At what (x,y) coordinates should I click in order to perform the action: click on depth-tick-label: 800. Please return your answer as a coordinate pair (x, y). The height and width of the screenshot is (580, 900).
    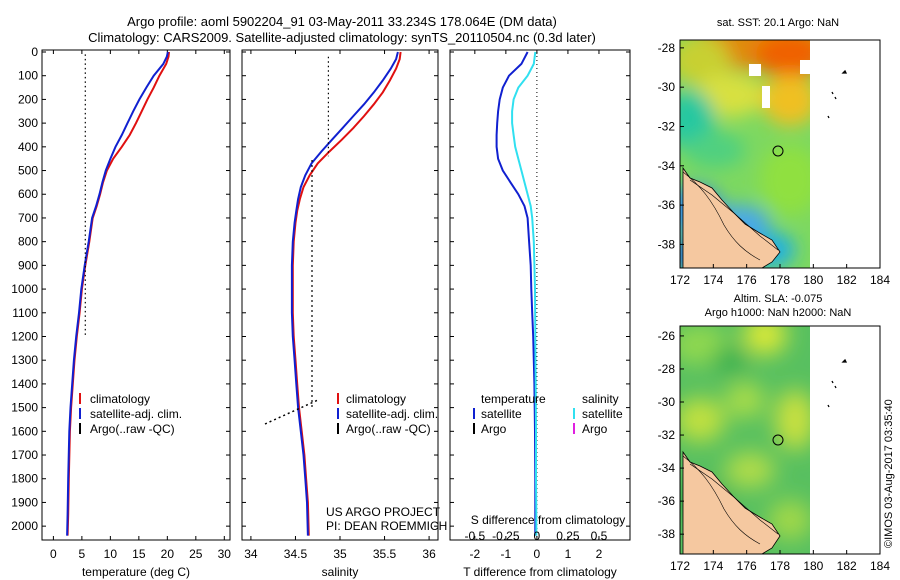
    Looking at the image, I should click on (28, 242).